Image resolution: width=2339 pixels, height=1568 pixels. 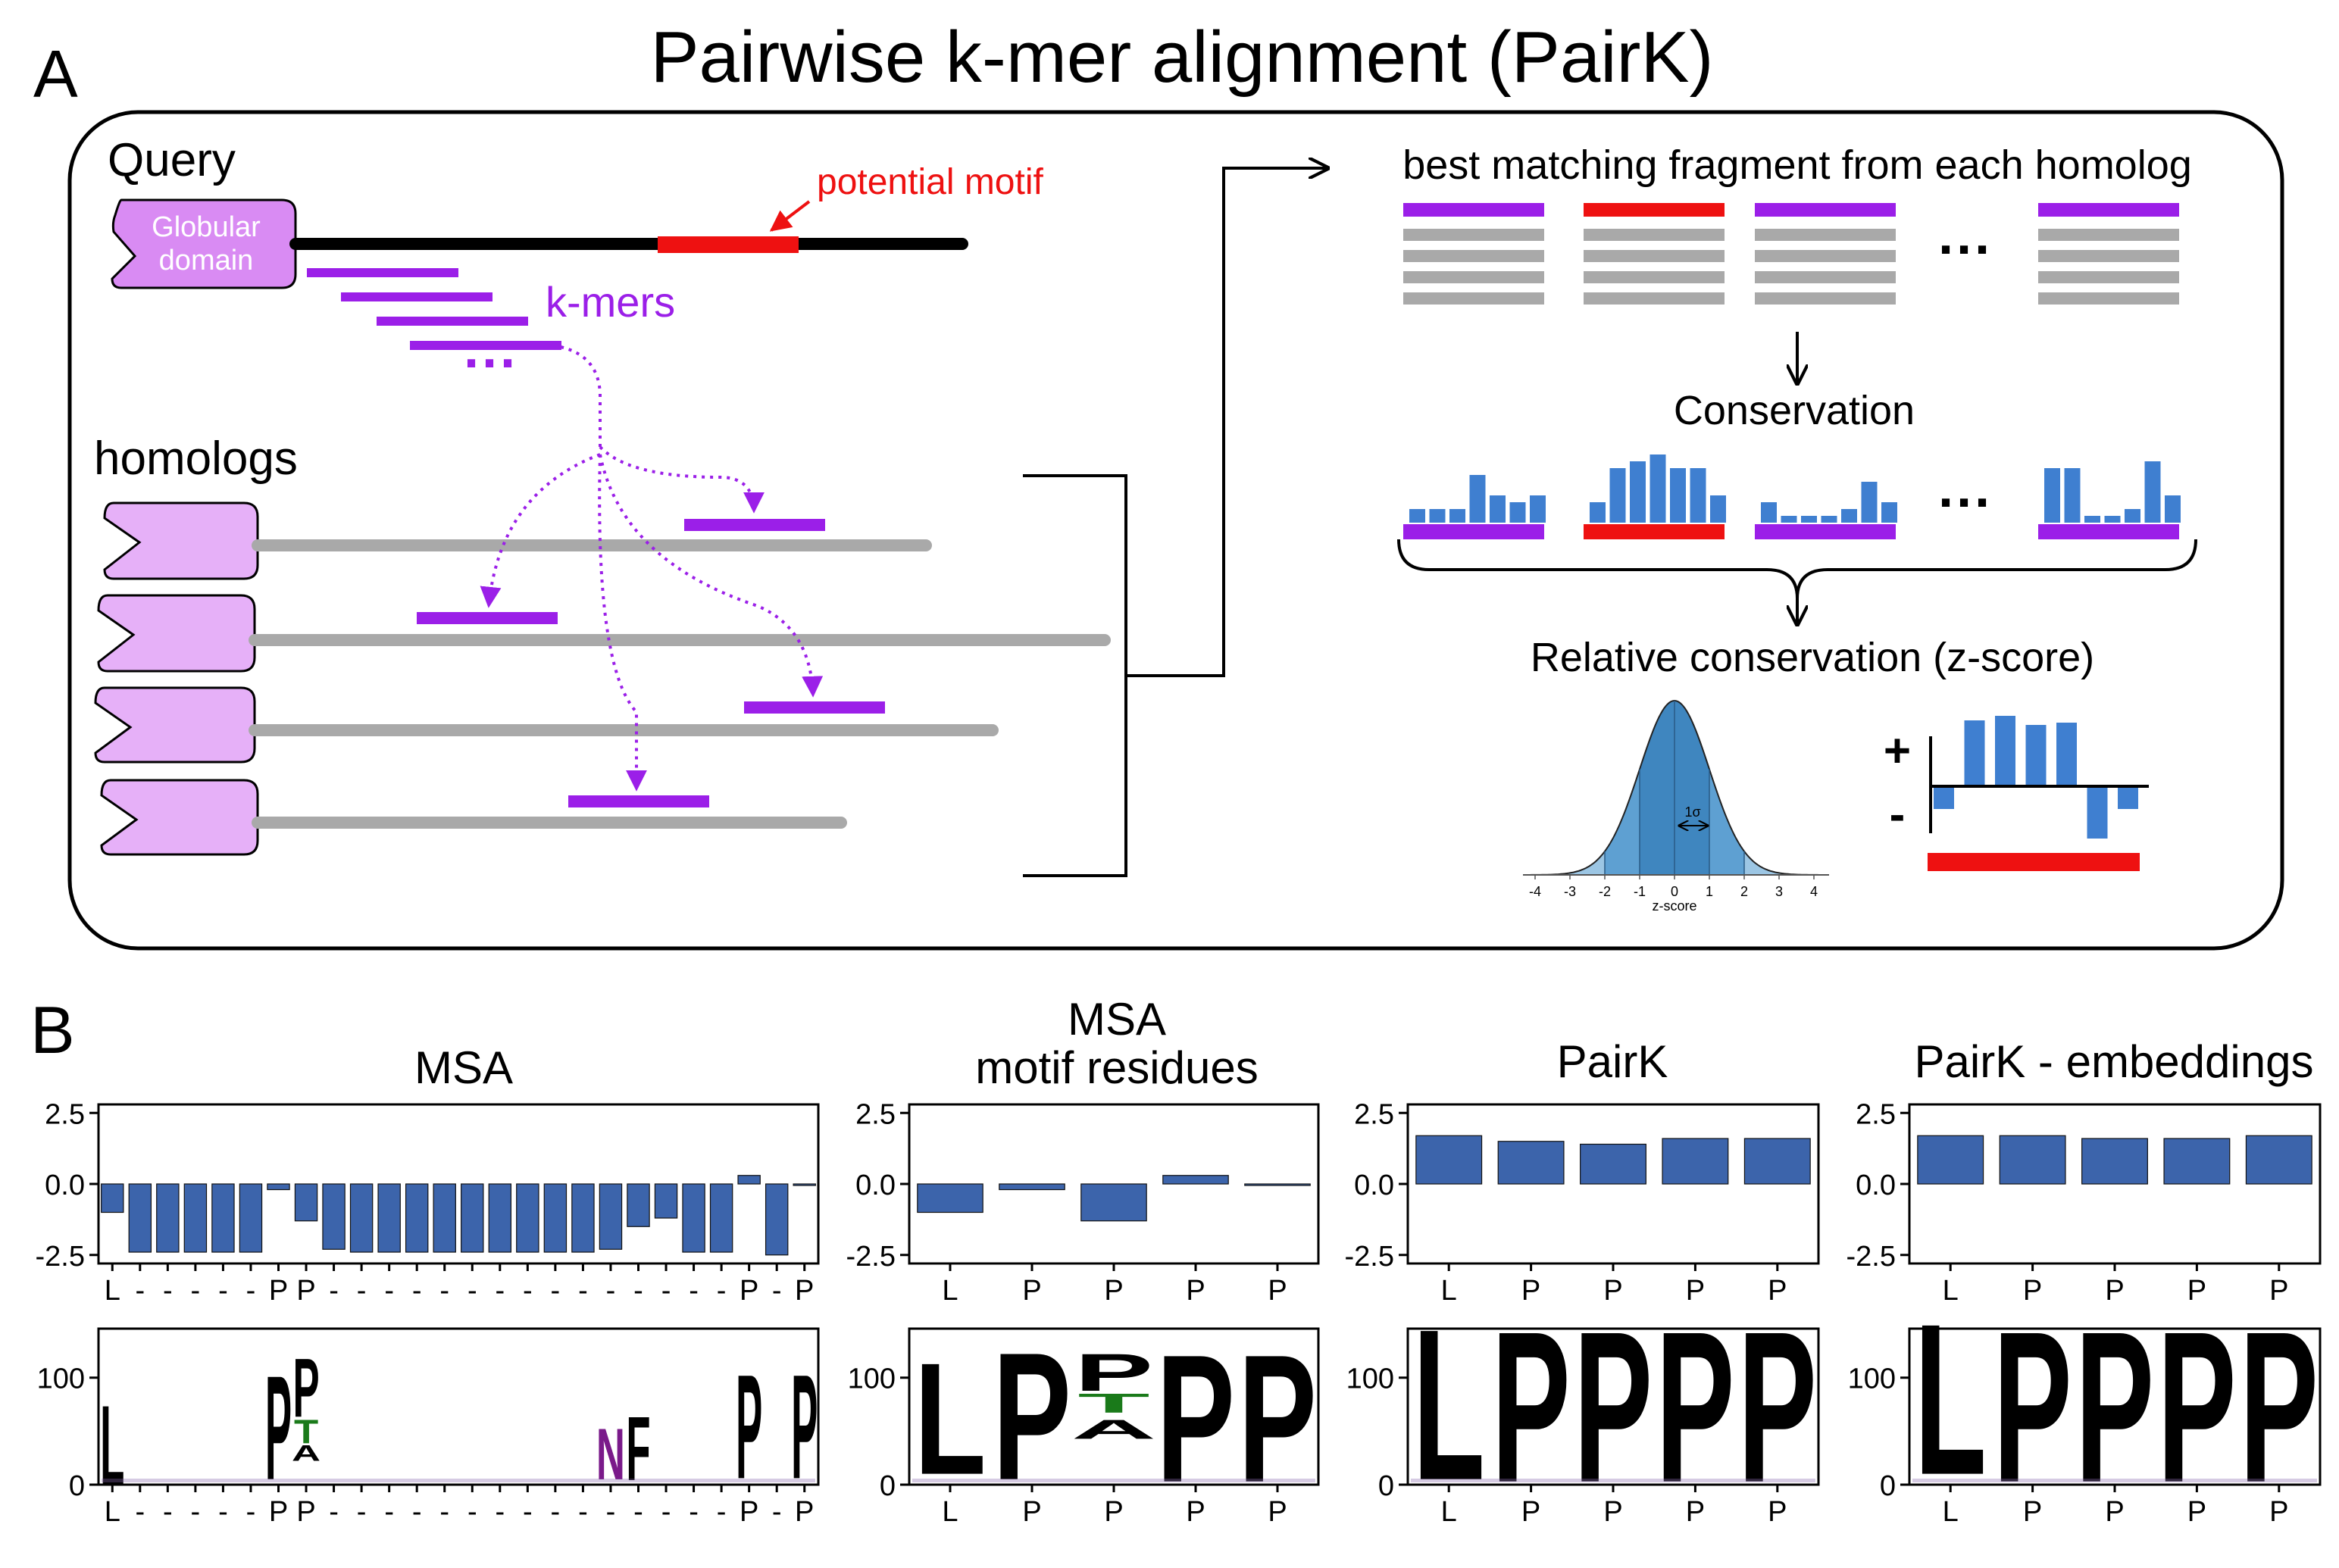 What do you see at coordinates (306, 1432) in the screenshot?
I see `logo-letter: T` at bounding box center [306, 1432].